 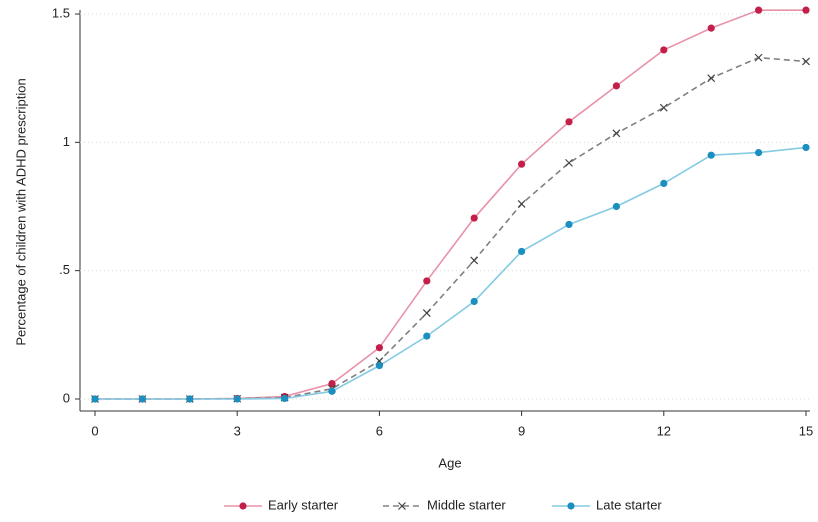 What do you see at coordinates (66, 141) in the screenshot?
I see `y-tick-label: 1` at bounding box center [66, 141].